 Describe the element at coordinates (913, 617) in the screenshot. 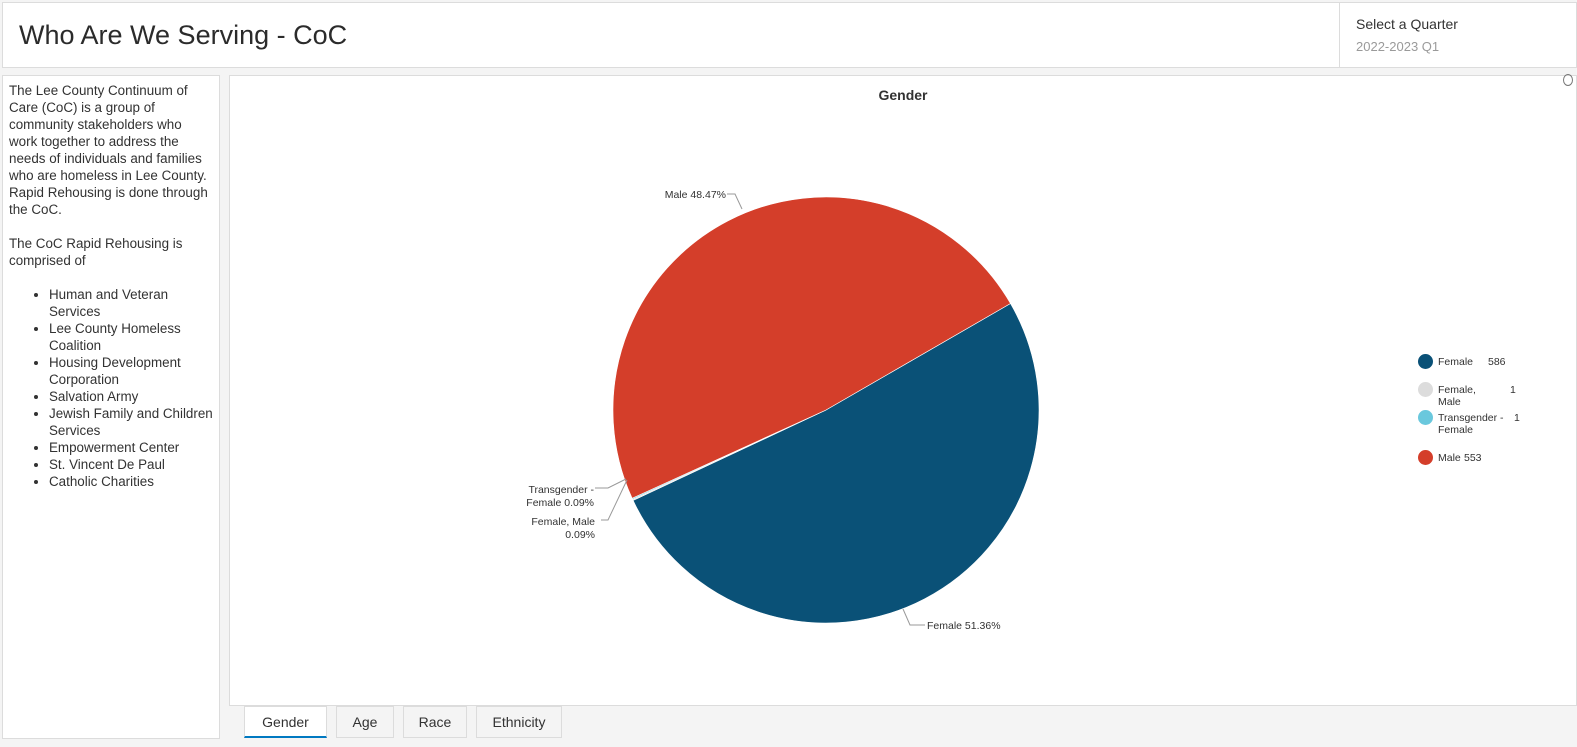

I see `leader-line-female` at that location.